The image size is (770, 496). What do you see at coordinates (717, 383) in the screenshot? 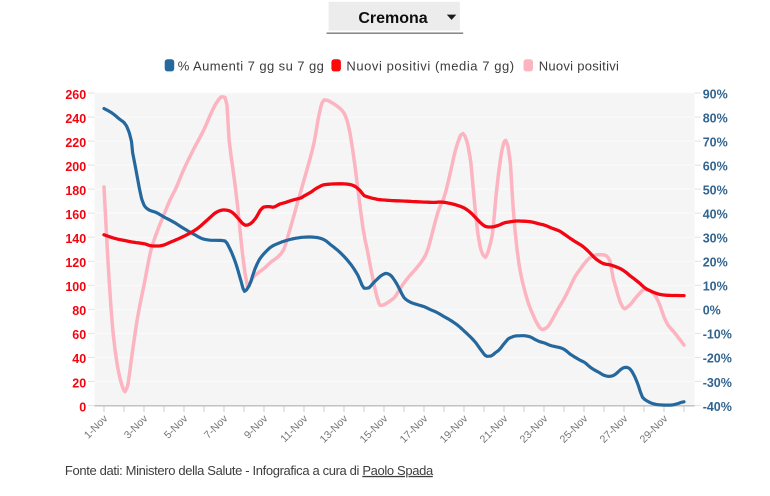
I see `svg-text: -30%` at bounding box center [717, 383].